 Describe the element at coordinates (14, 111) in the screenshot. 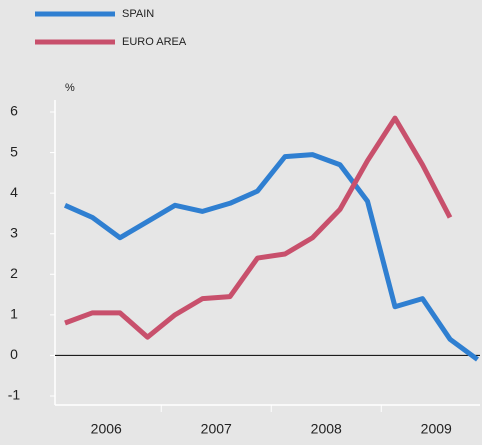

I see `y-tick-label: 6` at that location.